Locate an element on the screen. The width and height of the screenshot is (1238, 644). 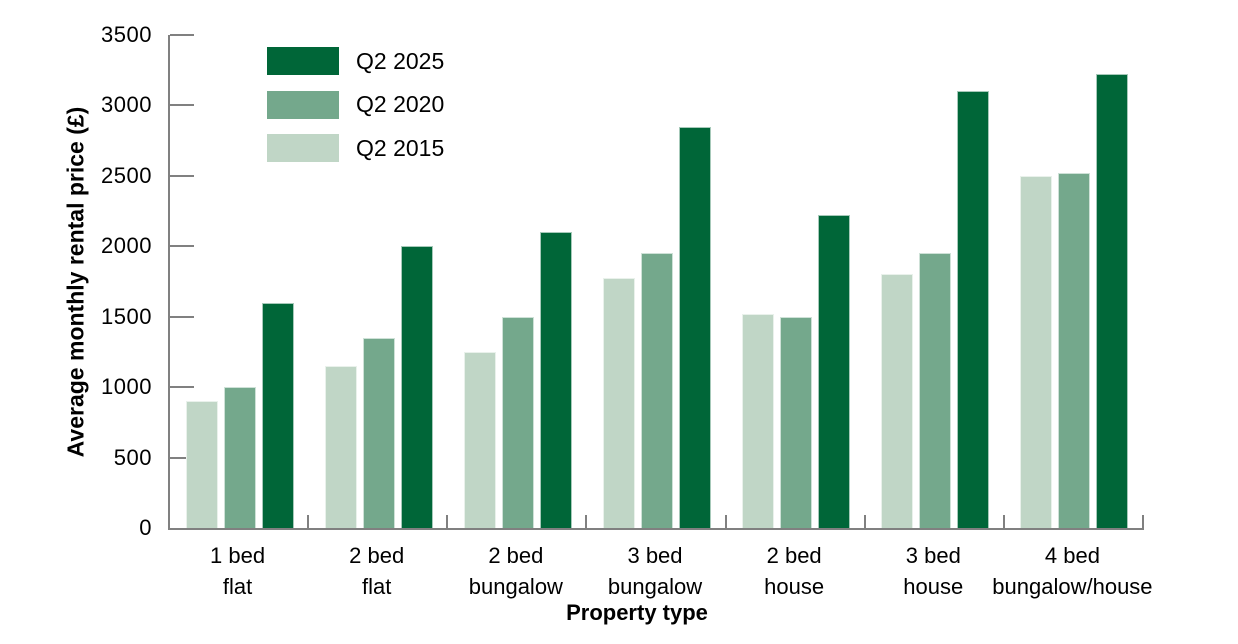
x-axis-title: Property type is located at coordinates (637, 612).